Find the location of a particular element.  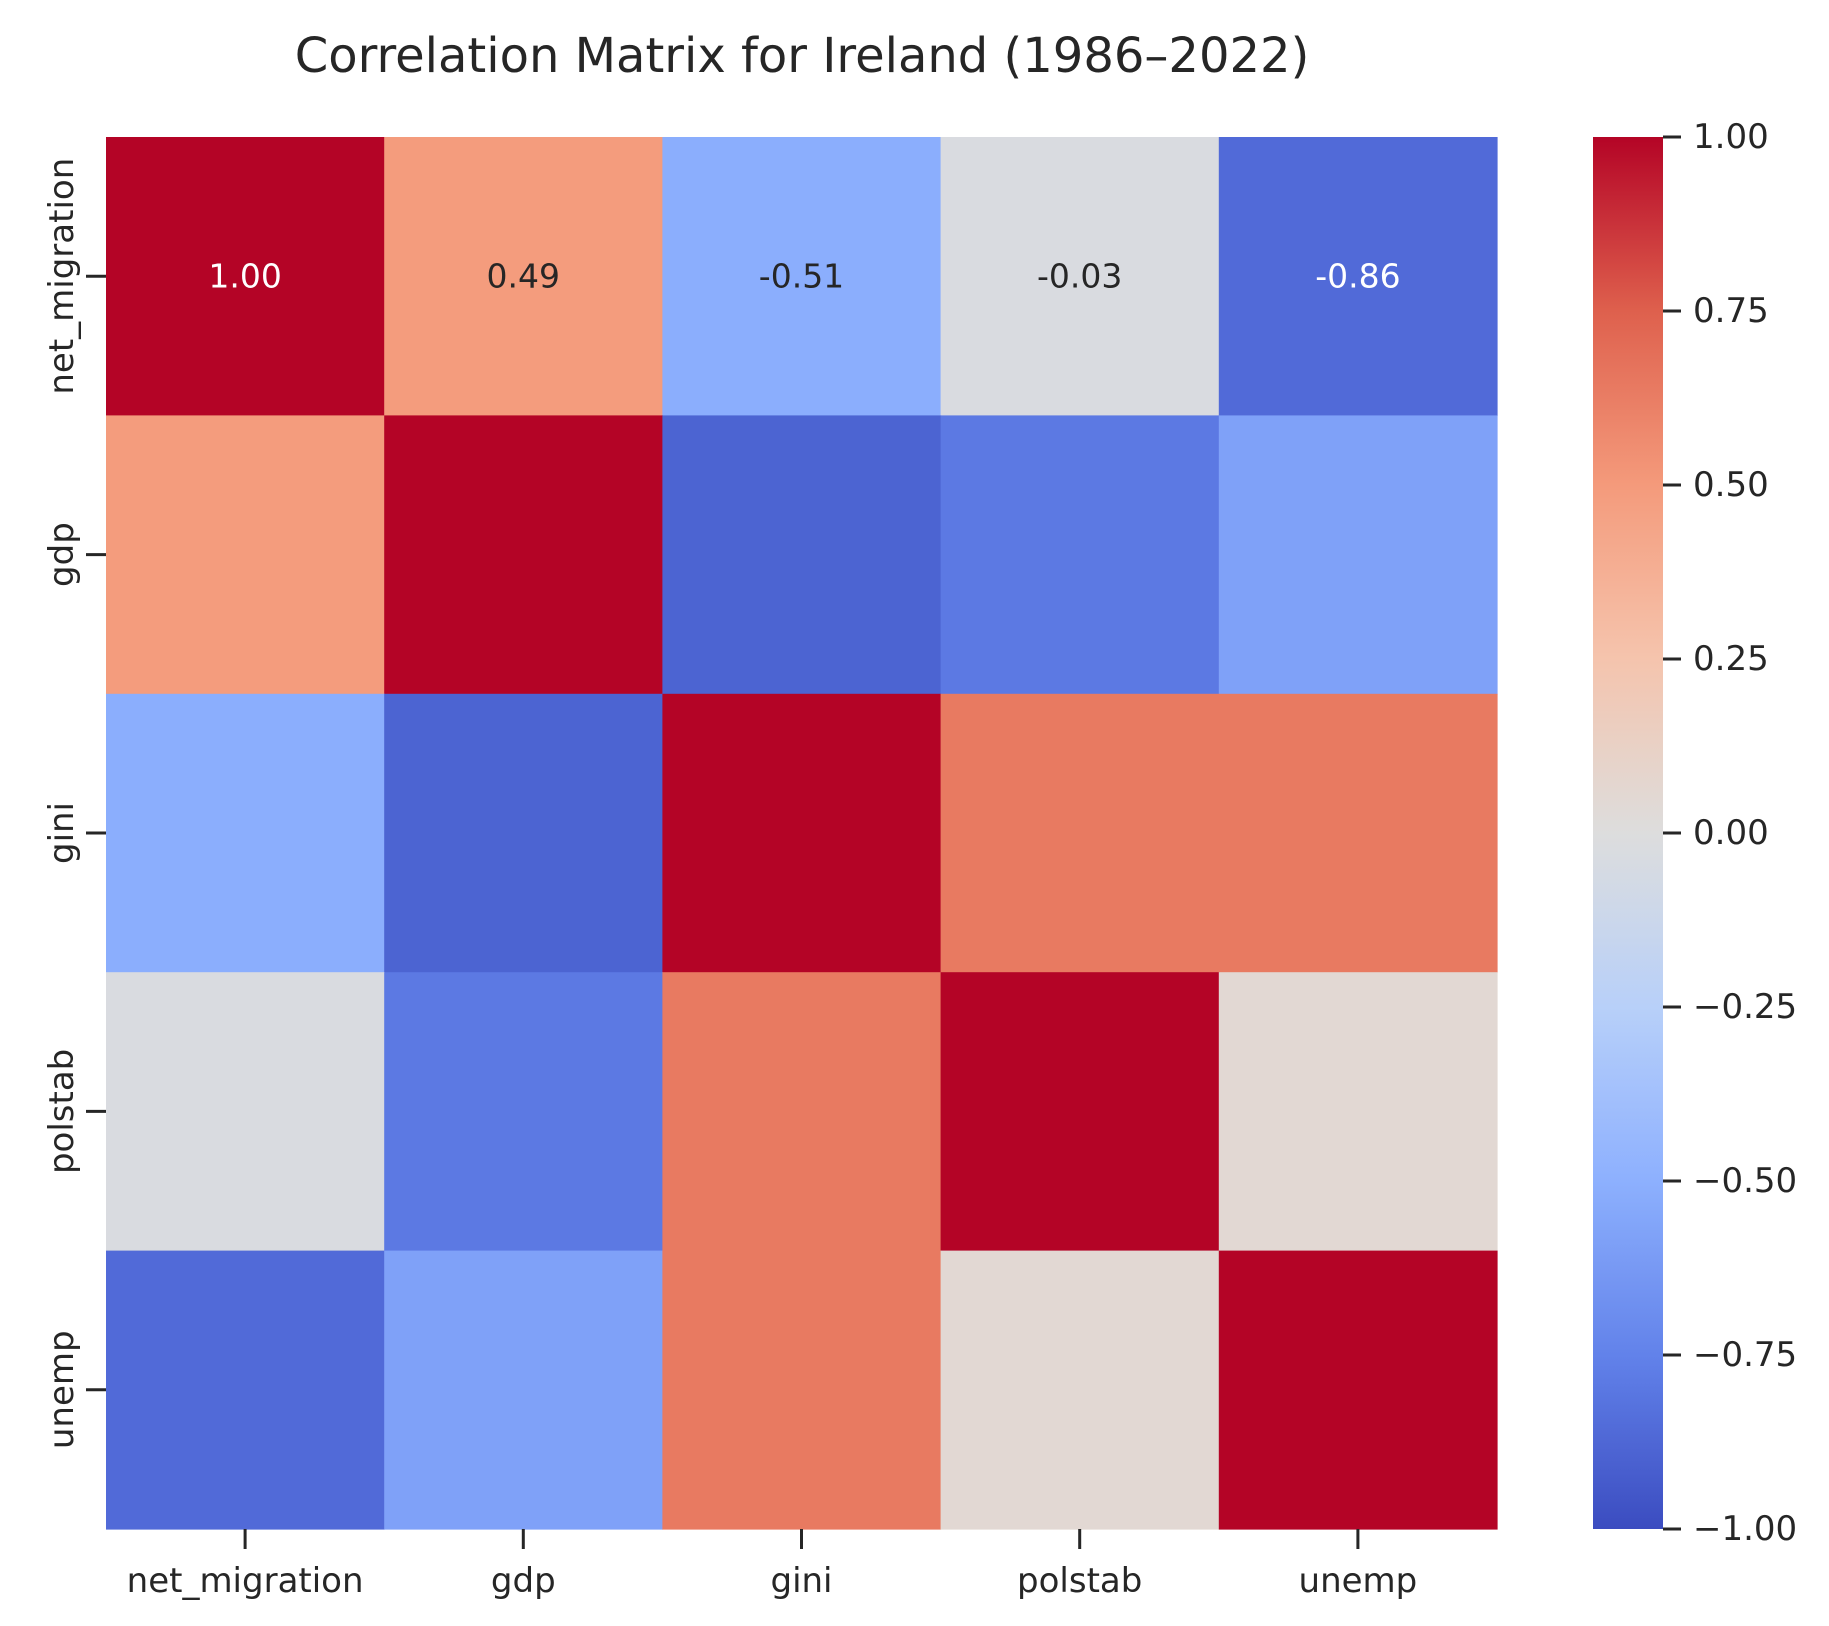

colorbar-tick-label: −1.00 is located at coordinates (1745, 1529).